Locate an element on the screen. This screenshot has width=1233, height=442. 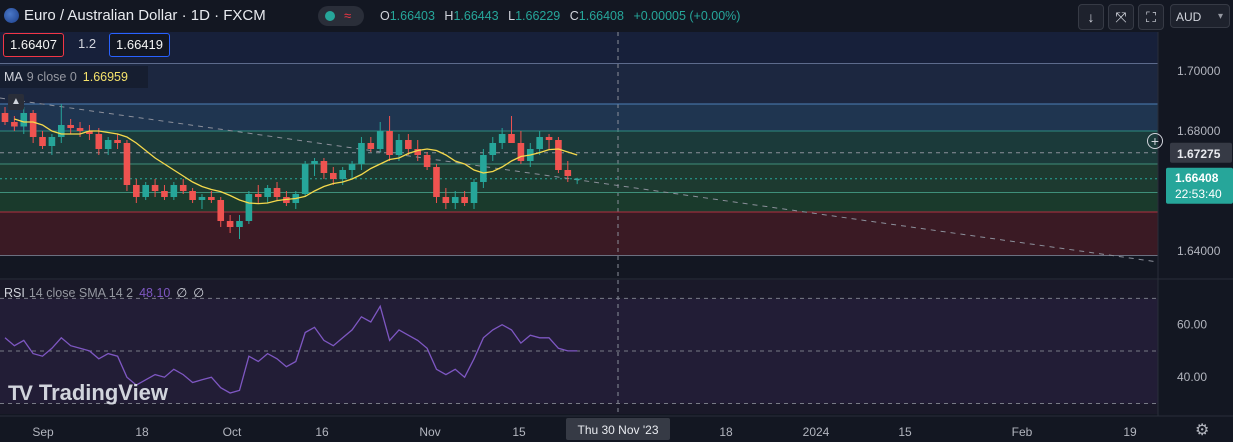
wave-icon: ≈ is located at coordinates (348, 15).